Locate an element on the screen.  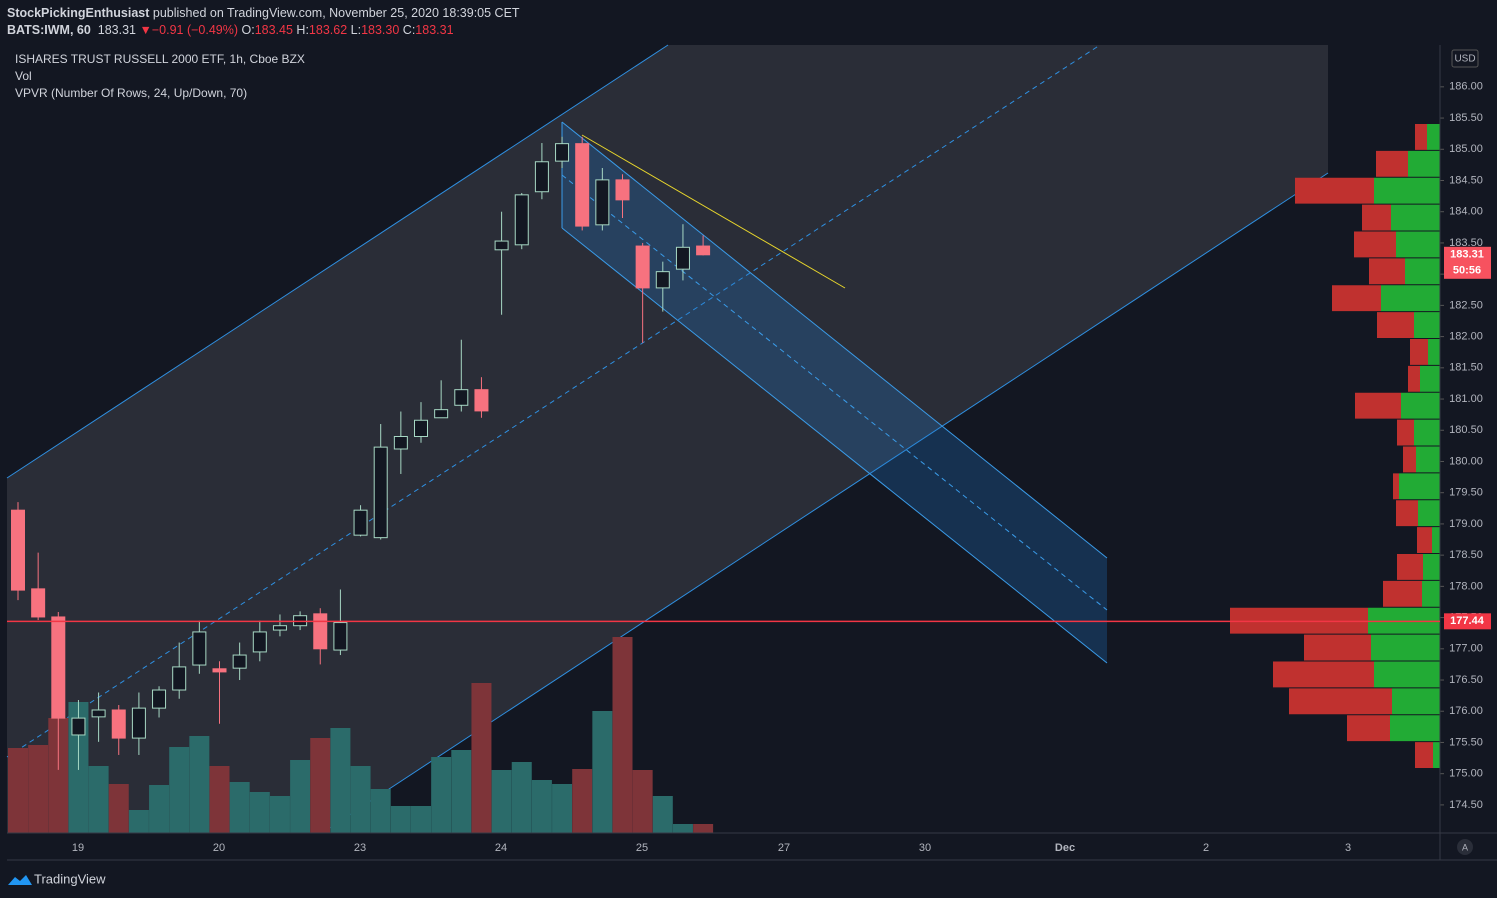
y-tick-label: 182.50 is located at coordinates (1466, 305).